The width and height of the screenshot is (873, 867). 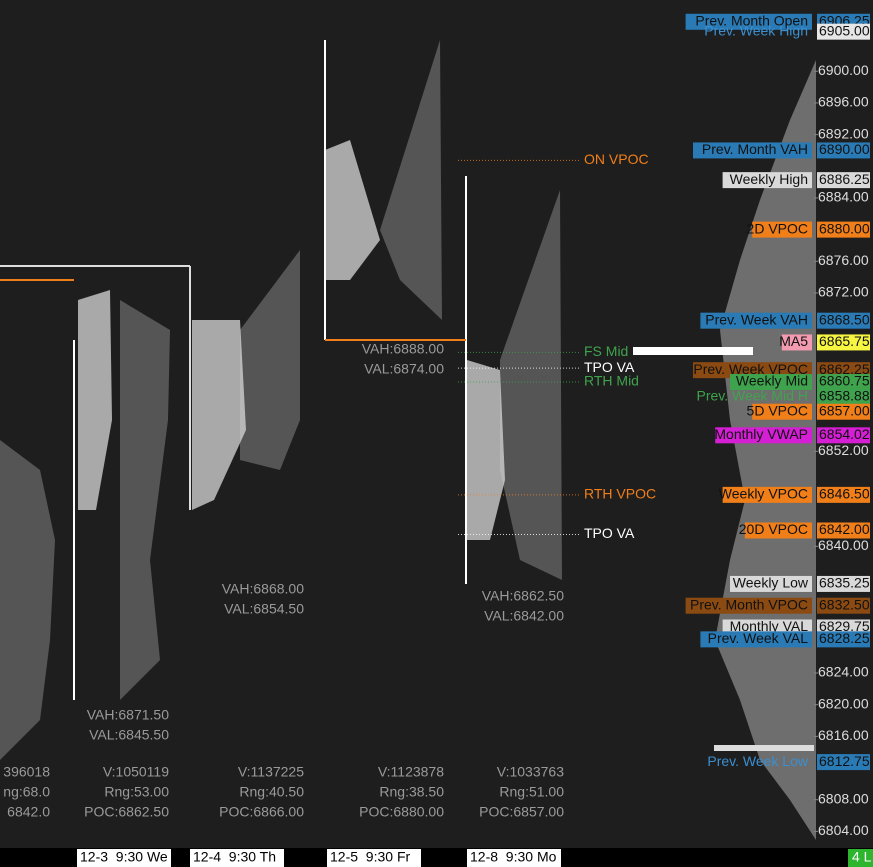 What do you see at coordinates (411, 792) in the screenshot?
I see `session-range: Rng:38.50` at bounding box center [411, 792].